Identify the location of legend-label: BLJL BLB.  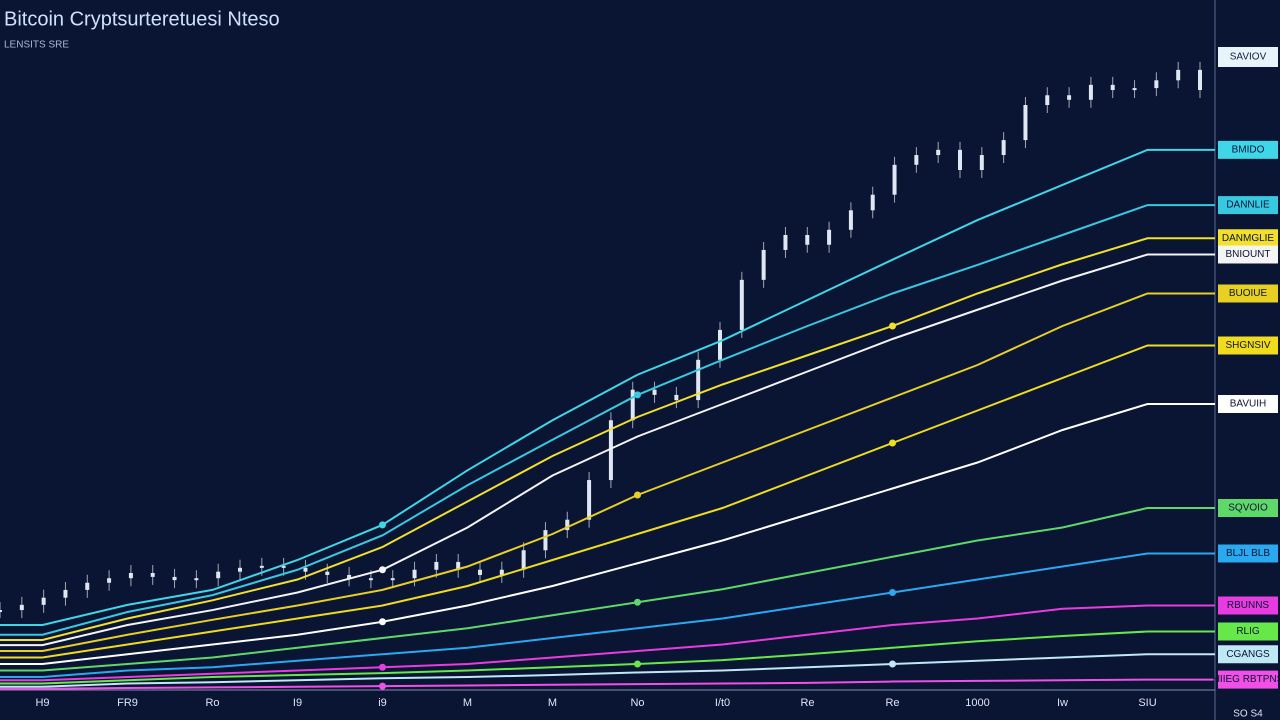
(1248, 553).